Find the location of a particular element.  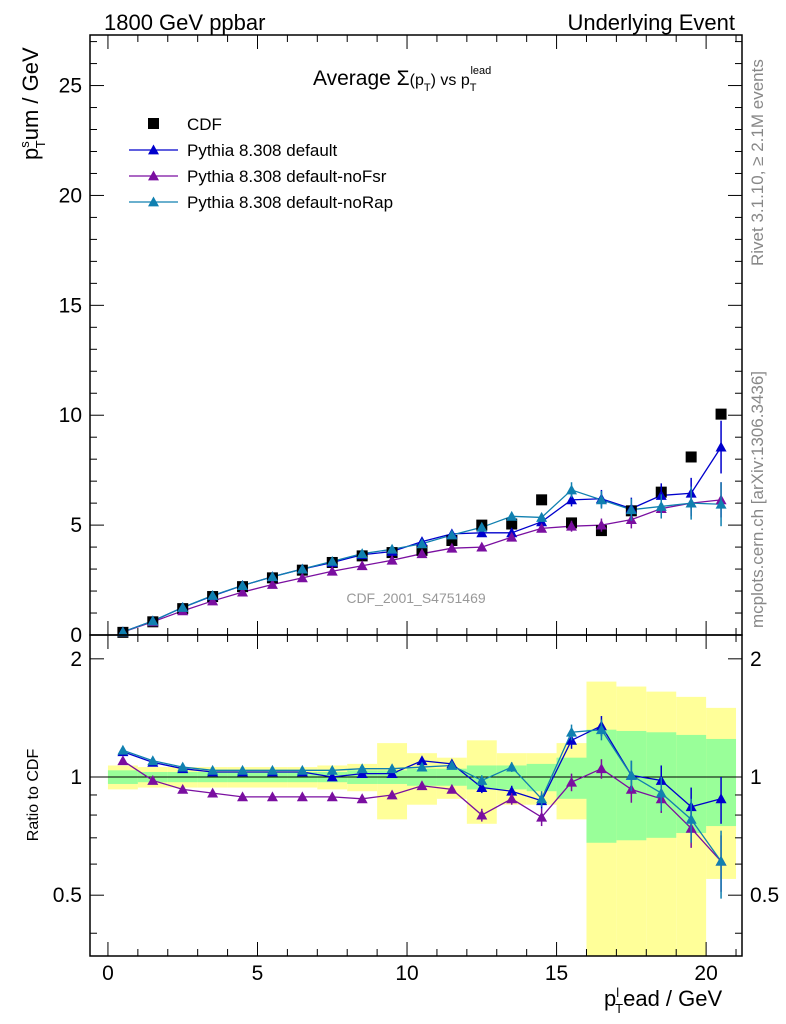

title-sup-lead: lead is located at coordinates (480, 71).